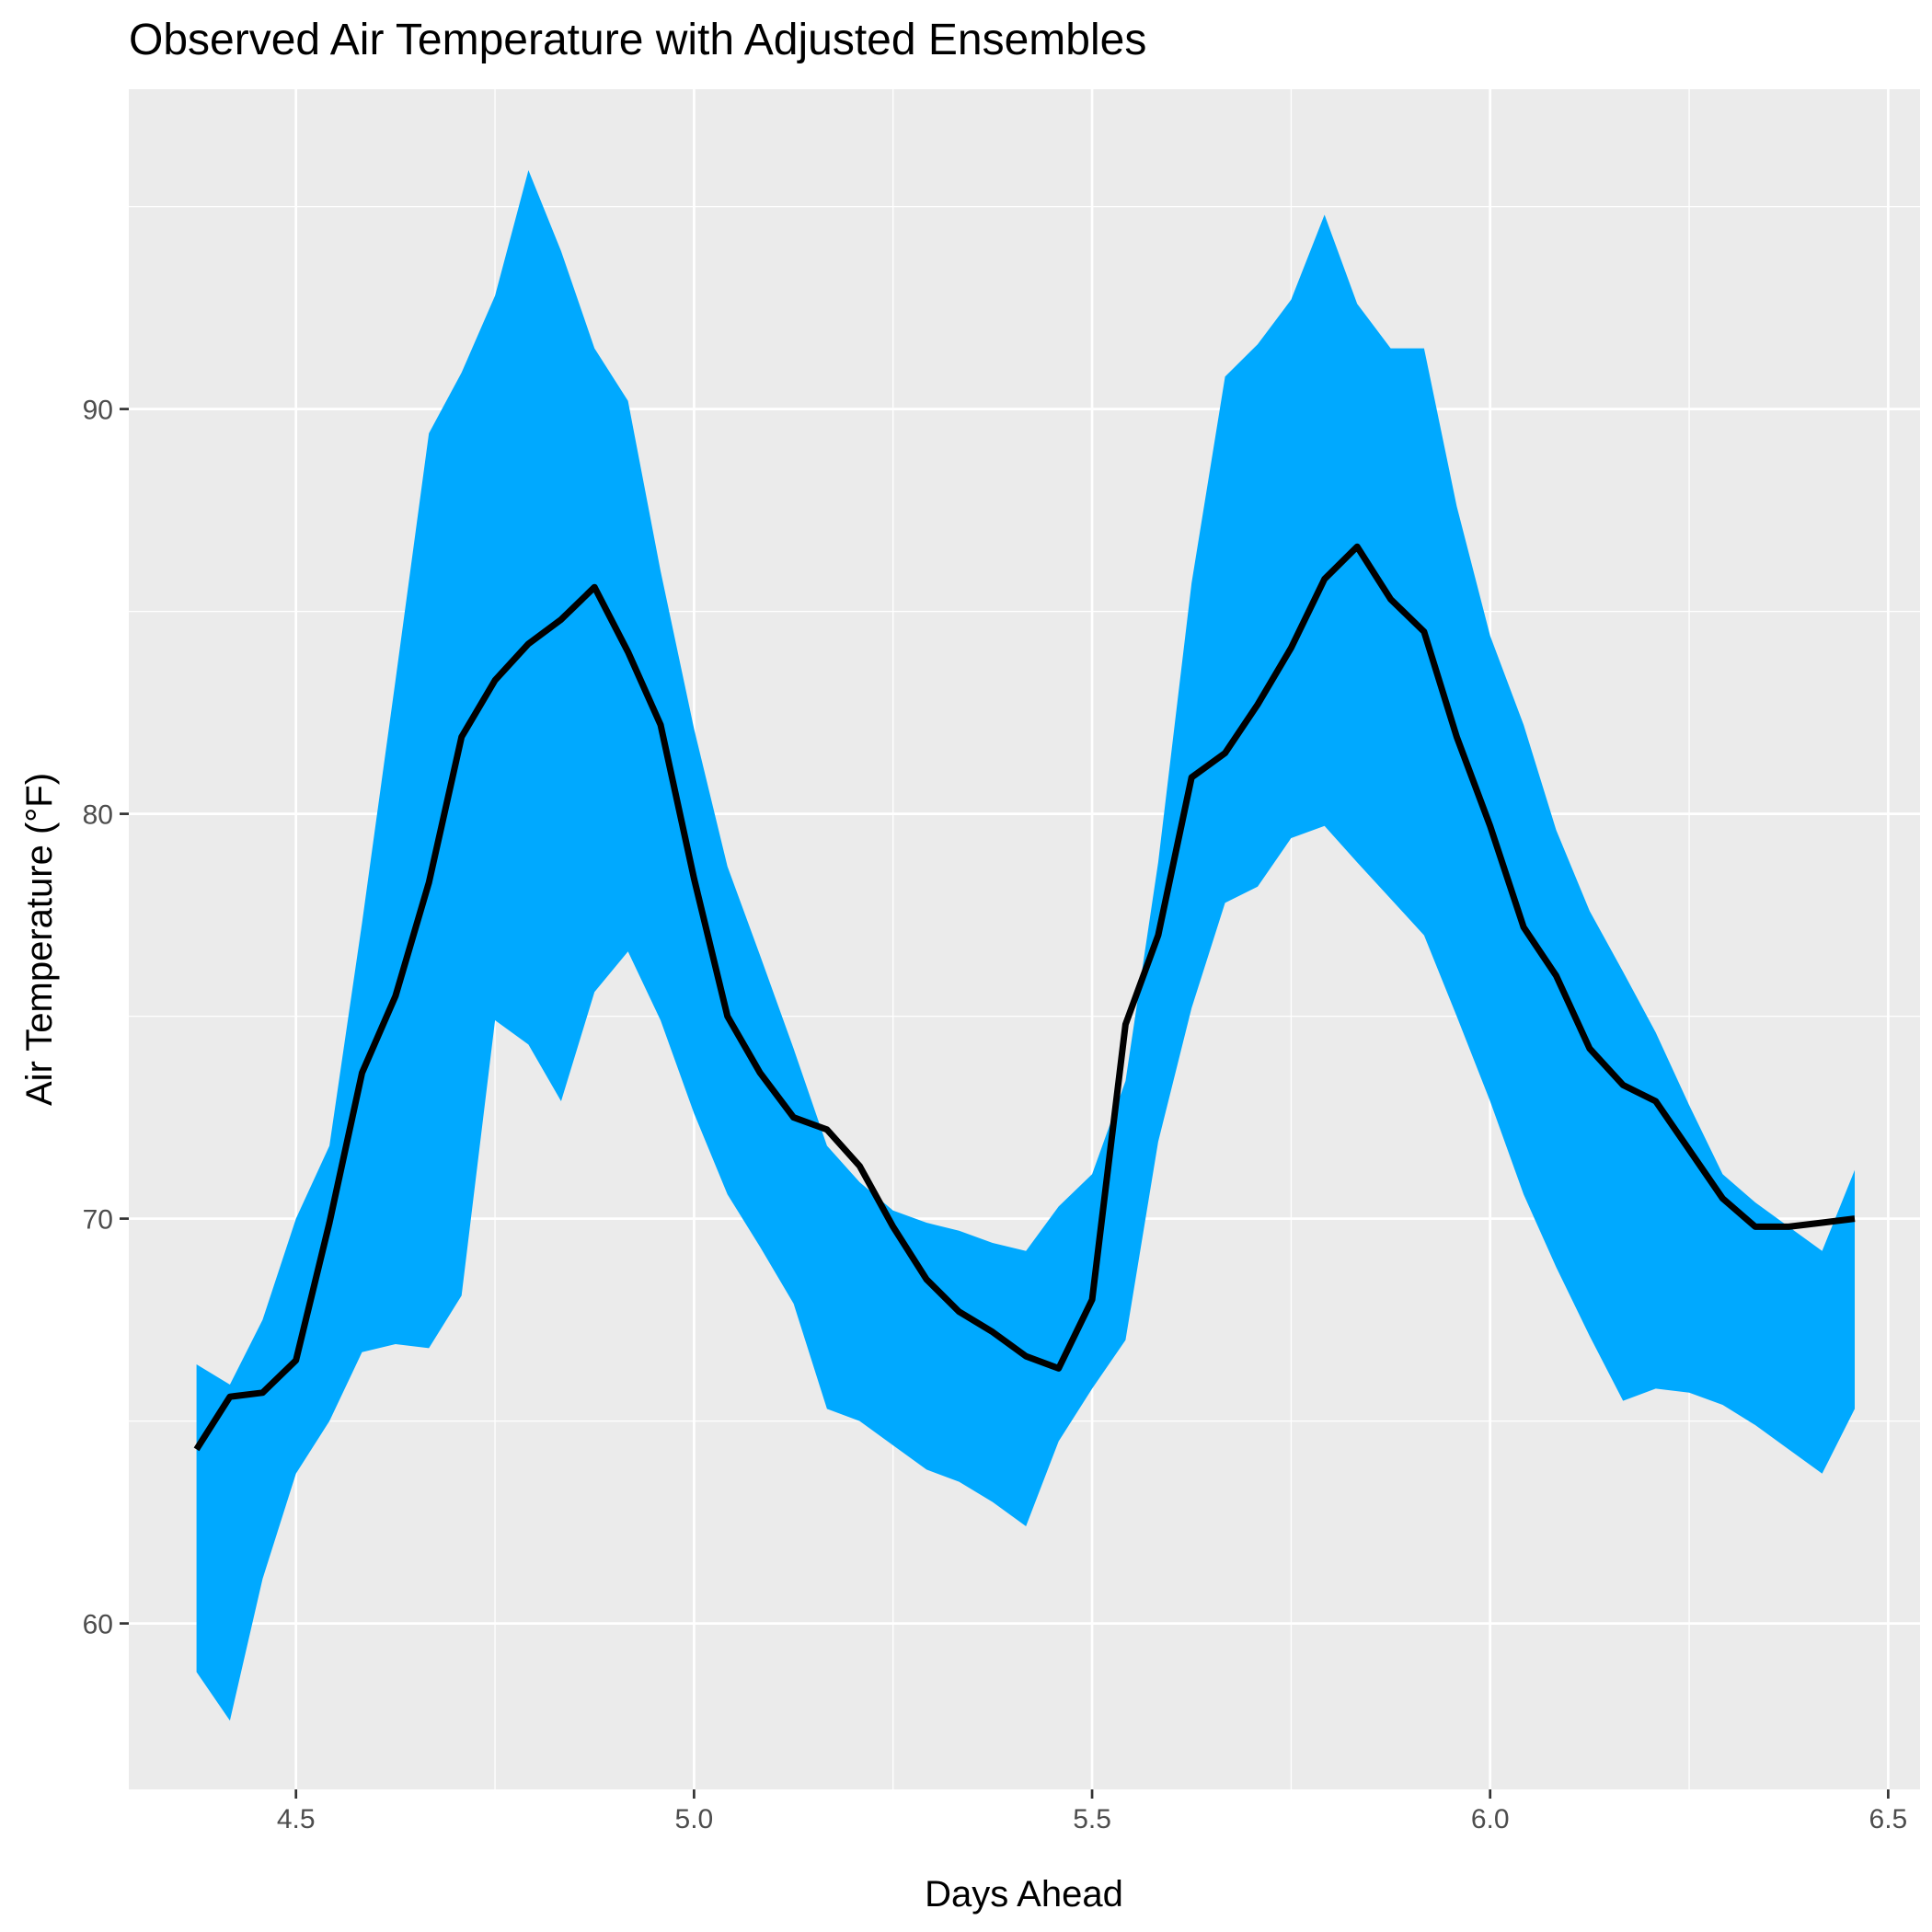  Describe the element at coordinates (1888, 1819) in the screenshot. I see `x-tick-label: 6.5` at that location.